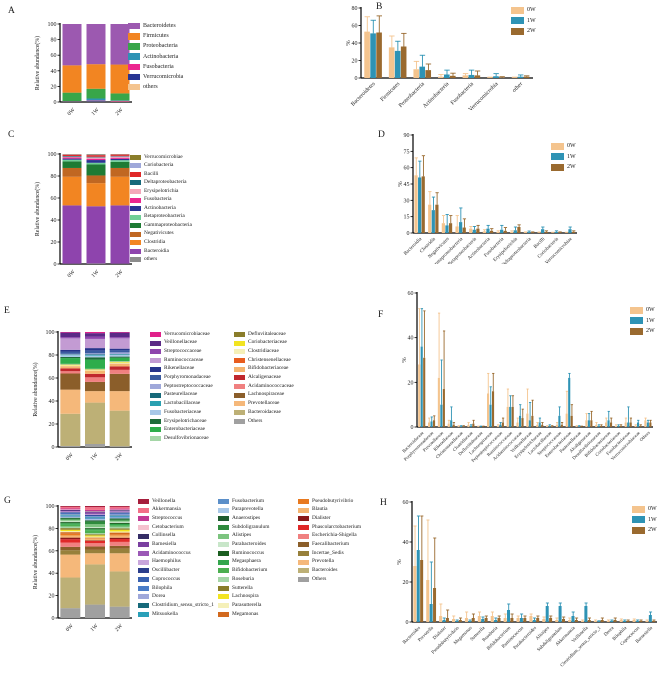 This screenshot has height=676, width=669. What do you see at coordinates (11, 135) in the screenshot?
I see `panel-label-c: C` at bounding box center [11, 135].